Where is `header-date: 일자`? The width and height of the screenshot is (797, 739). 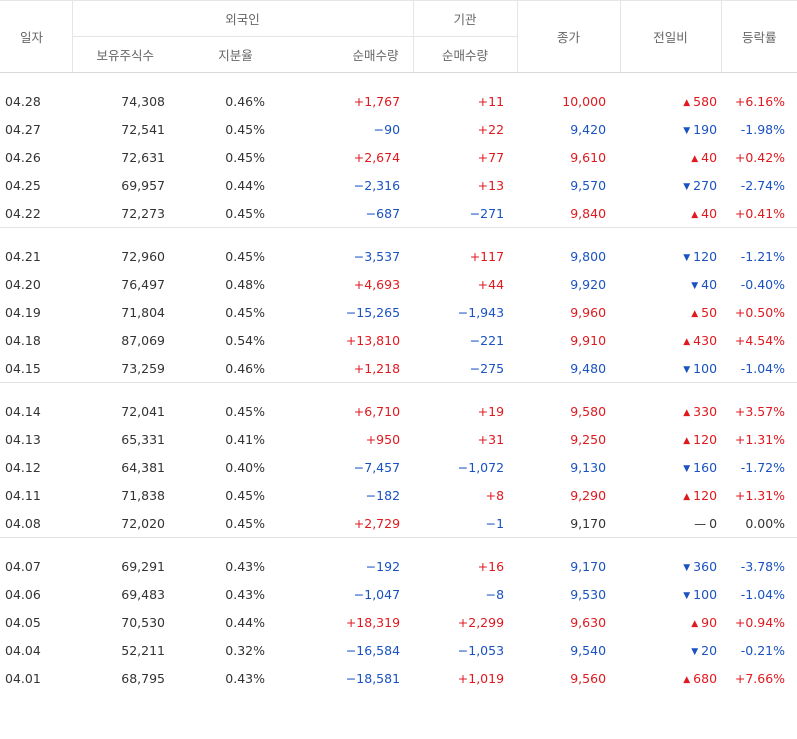 header-date: 일자 is located at coordinates (36, 36).